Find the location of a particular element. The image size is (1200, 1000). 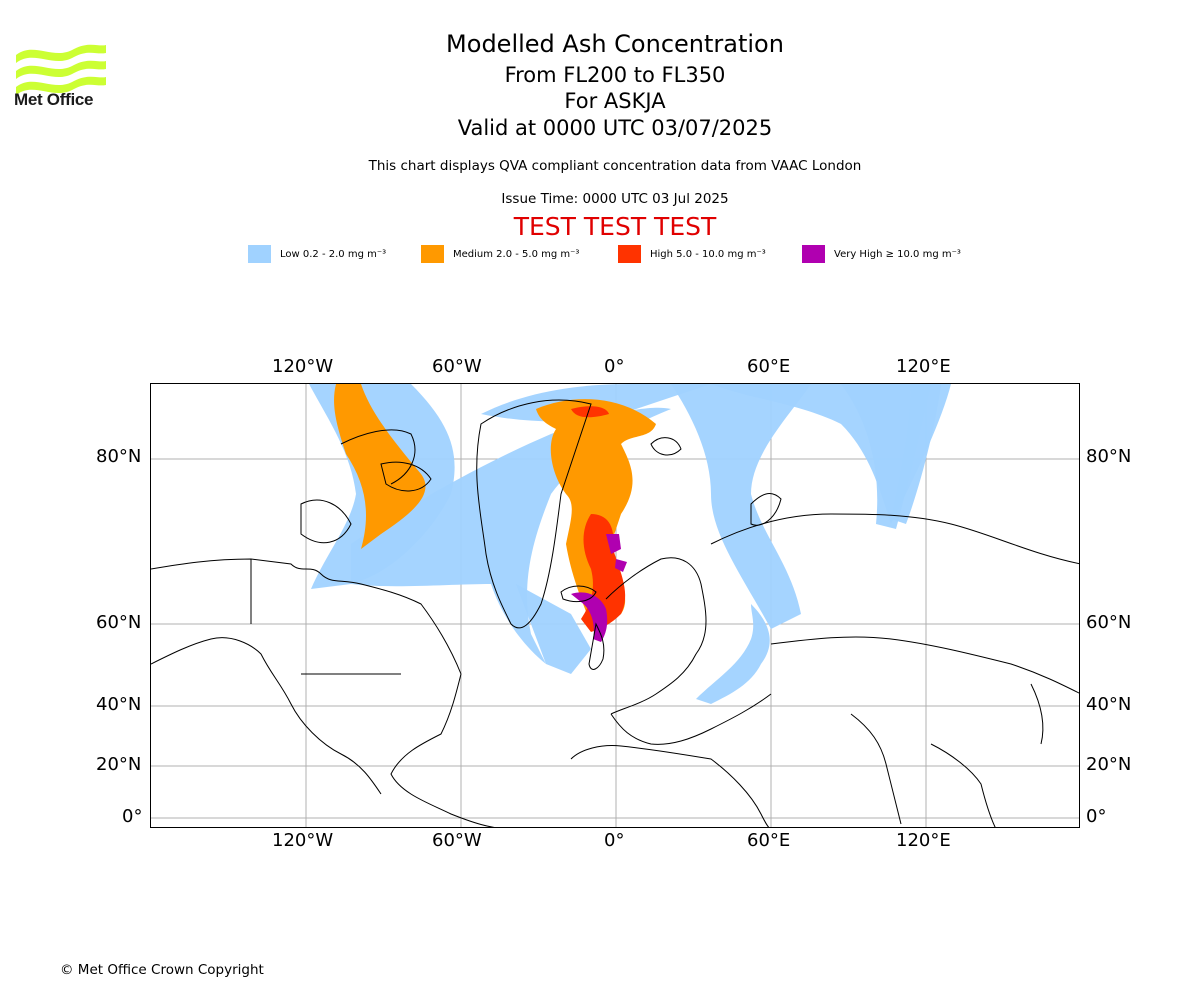

subtitle-flight-levels: From FL200 to FL350 is located at coordinates (615, 75).